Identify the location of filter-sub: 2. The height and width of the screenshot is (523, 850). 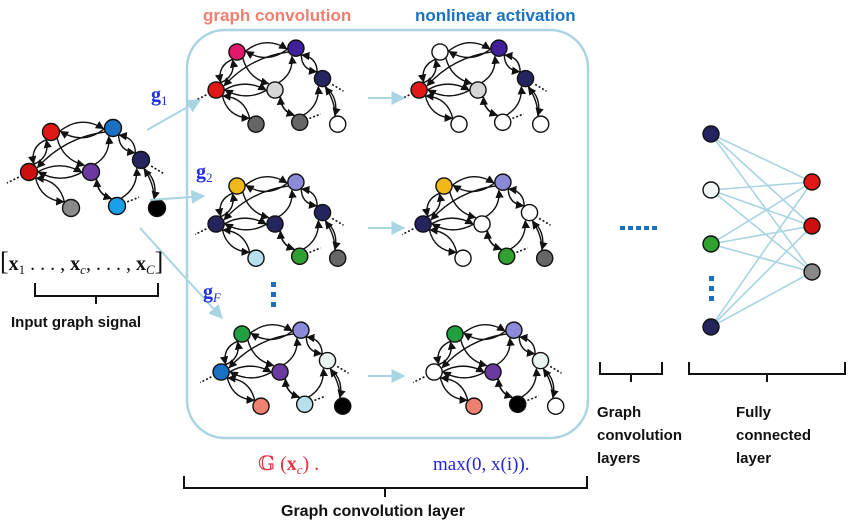
(209, 177).